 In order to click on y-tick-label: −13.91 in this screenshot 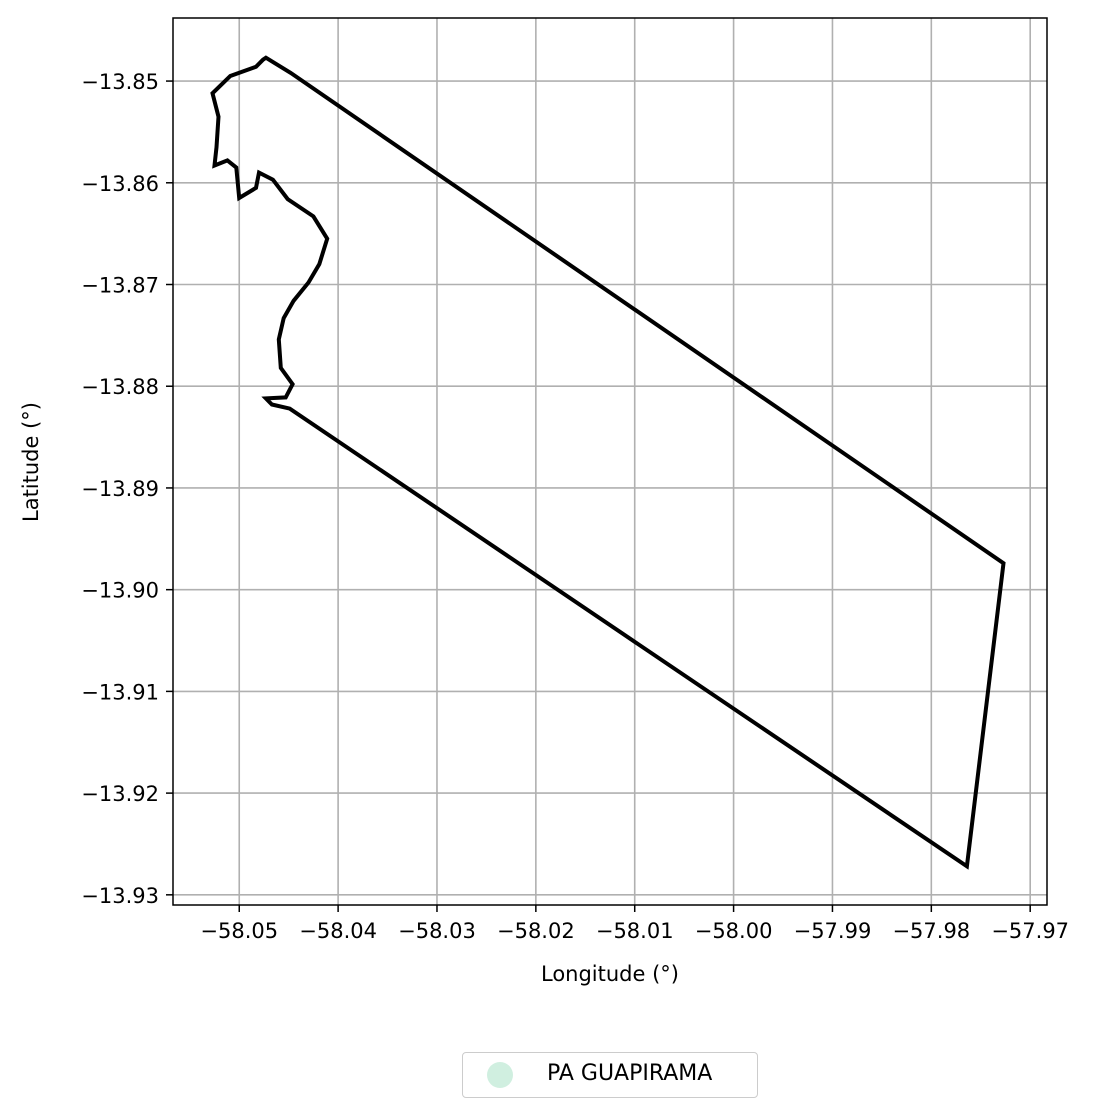, I will do `click(120, 692)`.